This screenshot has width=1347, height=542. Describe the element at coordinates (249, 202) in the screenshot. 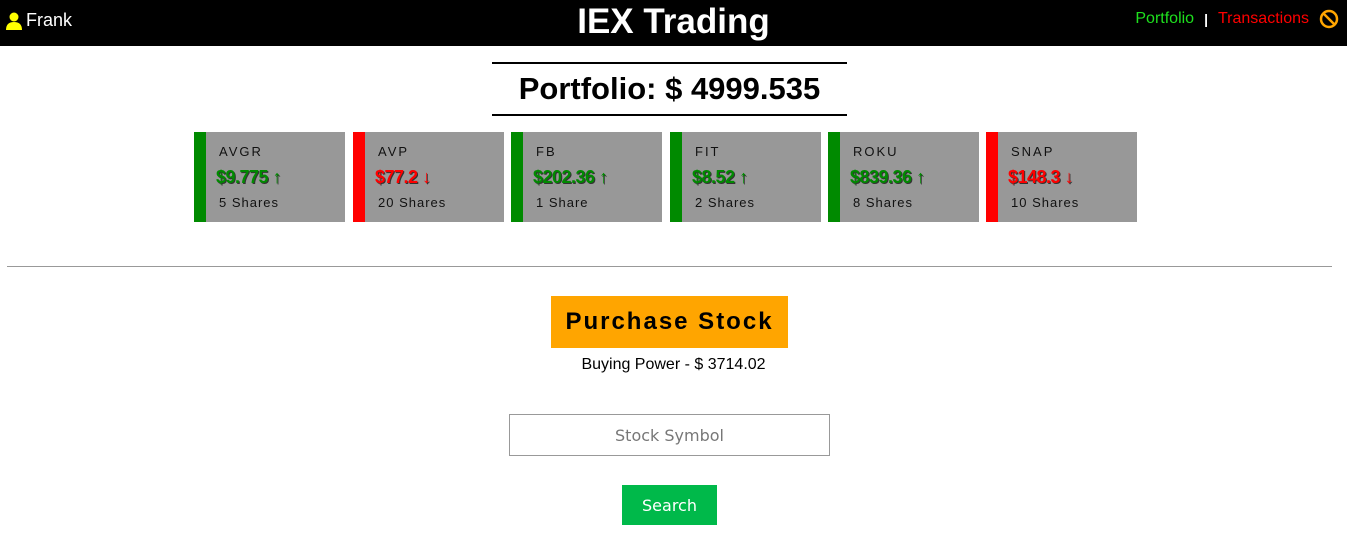

I see `stock-shares: 5 Shares` at that location.